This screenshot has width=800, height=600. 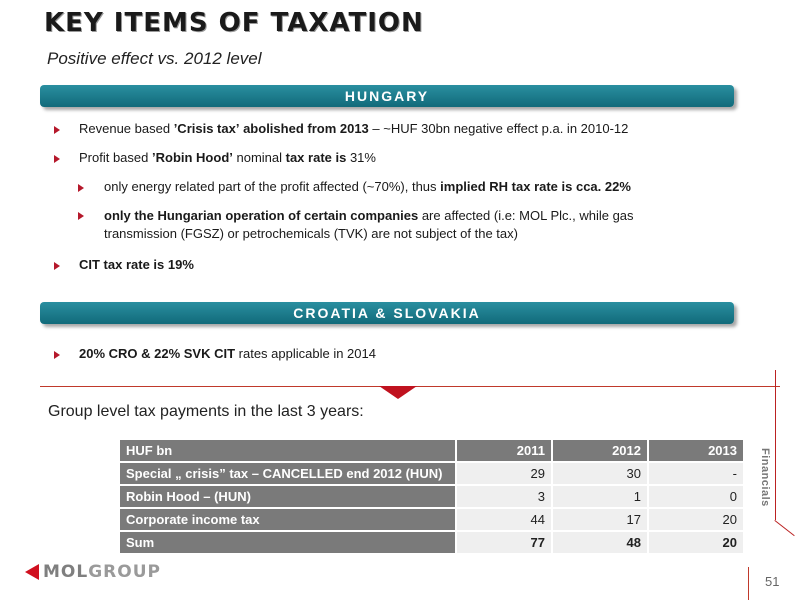 I want to click on table-cell: 77, so click(x=504, y=542).